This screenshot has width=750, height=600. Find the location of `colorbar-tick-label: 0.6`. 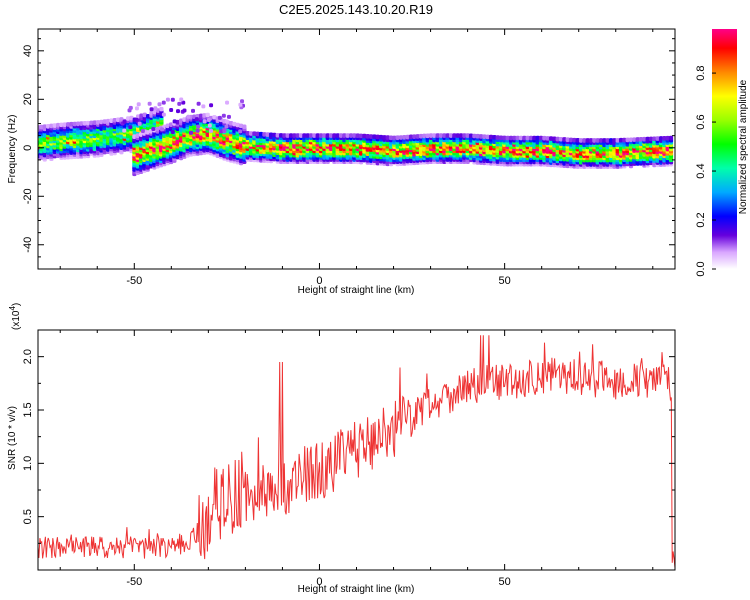

colorbar-tick-label: 0.6 is located at coordinates (701, 121).